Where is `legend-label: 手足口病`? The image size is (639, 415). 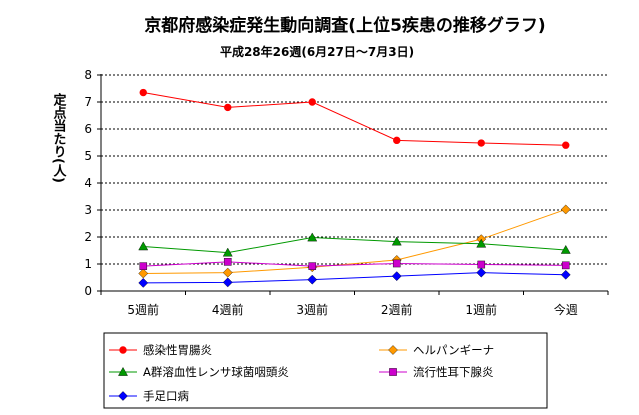
legend-label: 手足口病 is located at coordinates (166, 396).